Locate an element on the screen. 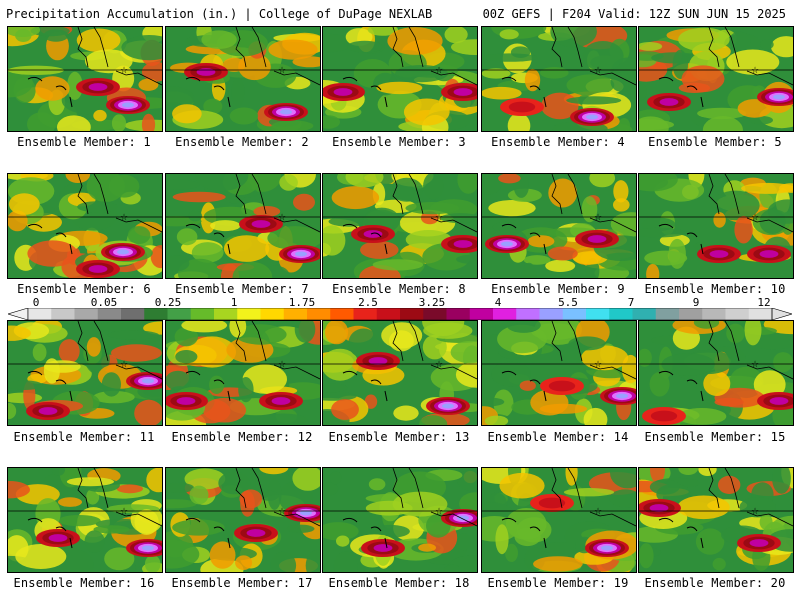 Image resolution: width=800 pixels, height=600 pixels. ensemble-member-label: Ensemble Member: 6 is located at coordinates (84, 289).